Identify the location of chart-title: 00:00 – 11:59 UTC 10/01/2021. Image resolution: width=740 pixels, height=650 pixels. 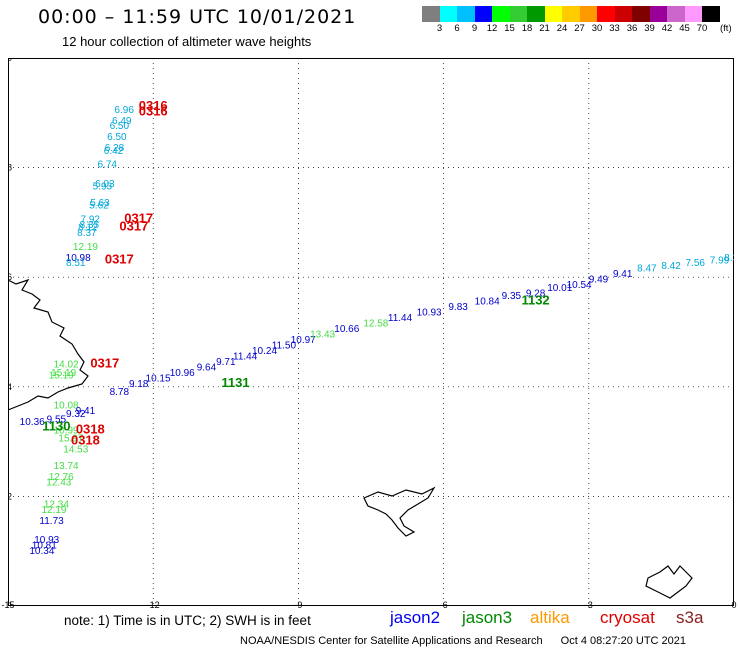
(197, 17).